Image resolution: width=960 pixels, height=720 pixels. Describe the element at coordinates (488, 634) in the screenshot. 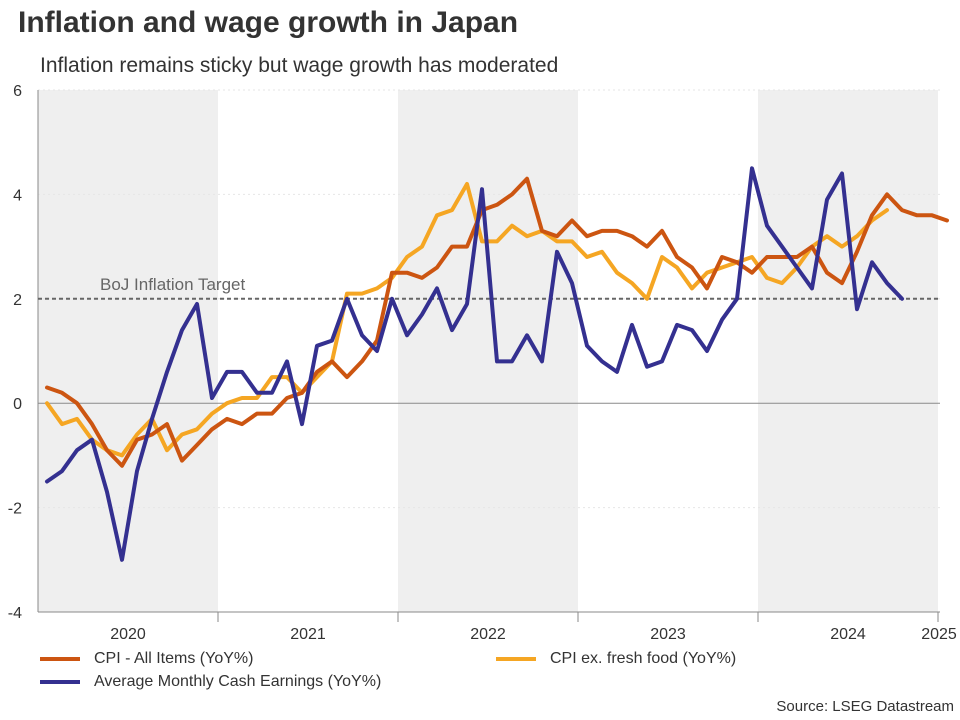

I see `x-tick-label-2022: 2022` at that location.